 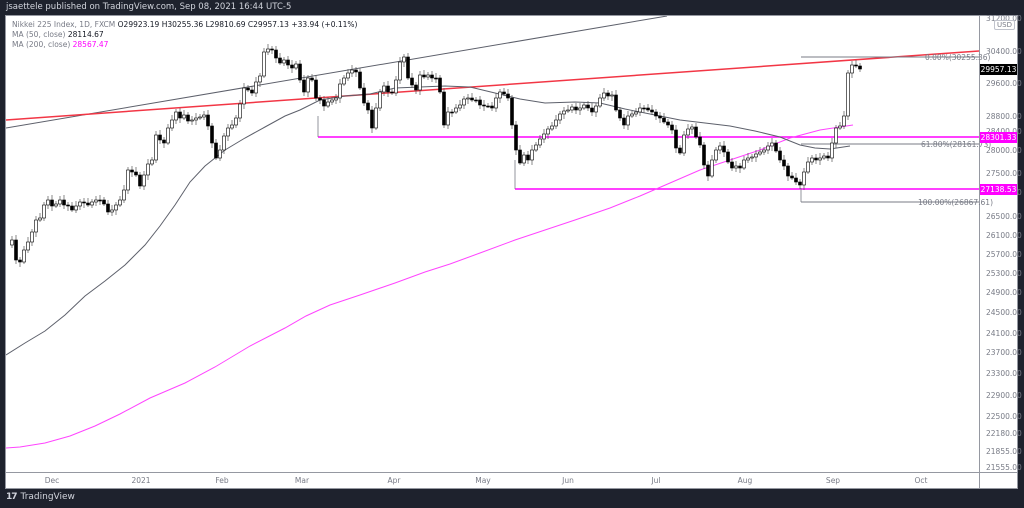 I want to click on price-axis-label: 31200.00, so click(x=1004, y=18).